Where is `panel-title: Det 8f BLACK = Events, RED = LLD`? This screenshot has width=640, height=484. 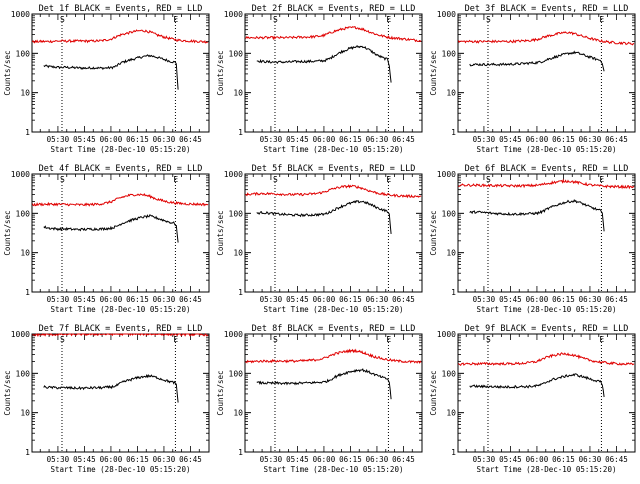
panel-title: Det 8f BLACK = Events, RED = LLD is located at coordinates (334, 329).